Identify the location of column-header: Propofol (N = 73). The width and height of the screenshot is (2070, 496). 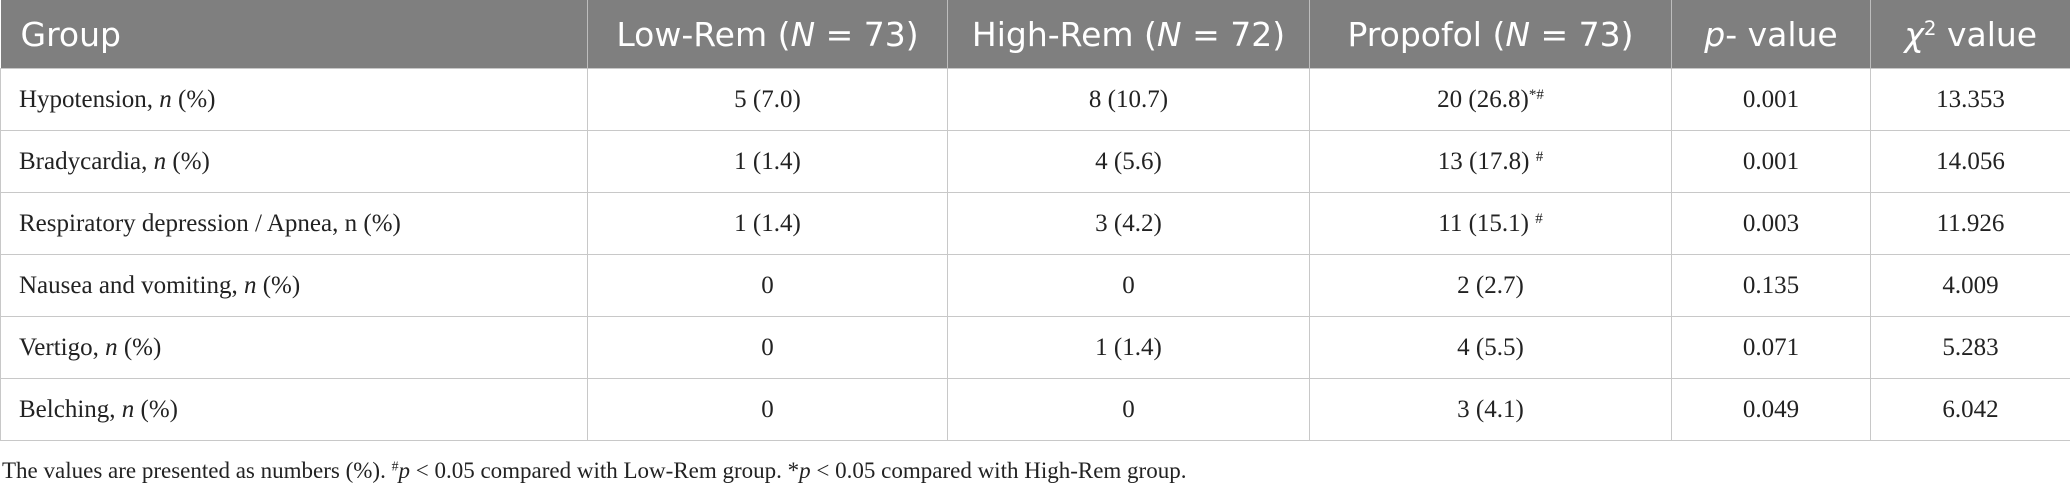
(1490, 34).